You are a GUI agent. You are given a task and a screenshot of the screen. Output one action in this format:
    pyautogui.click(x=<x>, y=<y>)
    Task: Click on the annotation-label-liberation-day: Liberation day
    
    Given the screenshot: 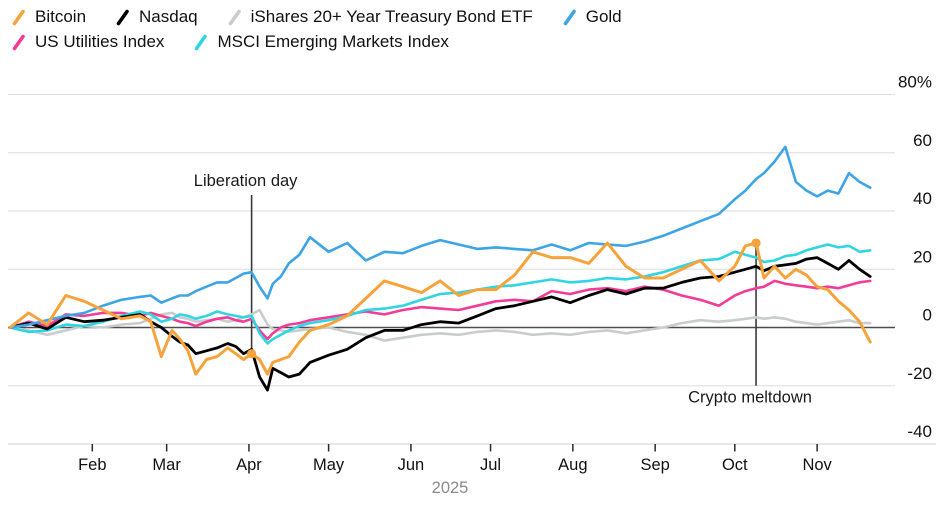 What is the action you would take?
    pyautogui.click(x=246, y=181)
    